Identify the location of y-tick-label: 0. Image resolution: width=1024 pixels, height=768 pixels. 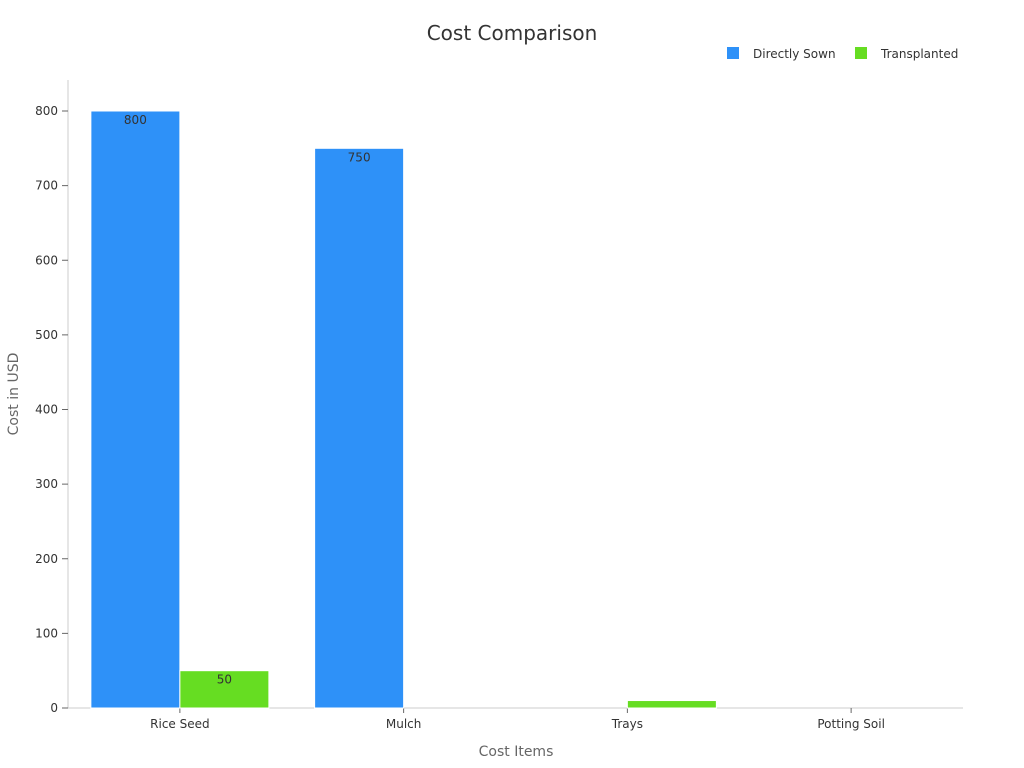
(54, 708).